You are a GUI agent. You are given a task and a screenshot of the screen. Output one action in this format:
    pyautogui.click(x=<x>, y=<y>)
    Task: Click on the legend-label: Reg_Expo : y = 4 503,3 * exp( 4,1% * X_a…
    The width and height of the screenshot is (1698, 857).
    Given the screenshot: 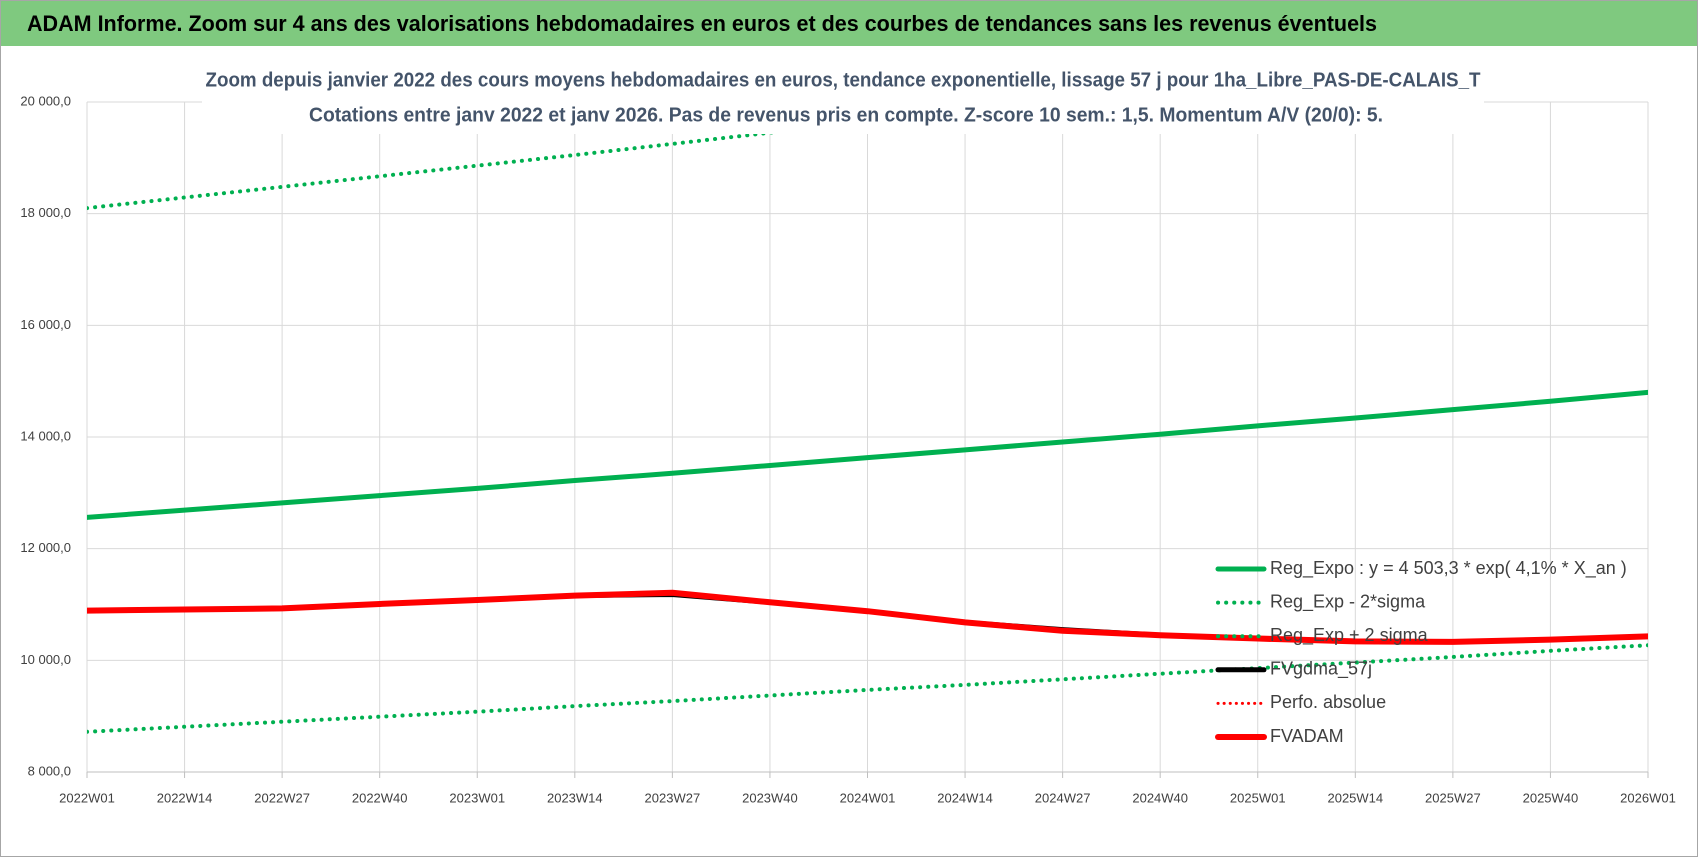 What is the action you would take?
    pyautogui.click(x=1448, y=568)
    